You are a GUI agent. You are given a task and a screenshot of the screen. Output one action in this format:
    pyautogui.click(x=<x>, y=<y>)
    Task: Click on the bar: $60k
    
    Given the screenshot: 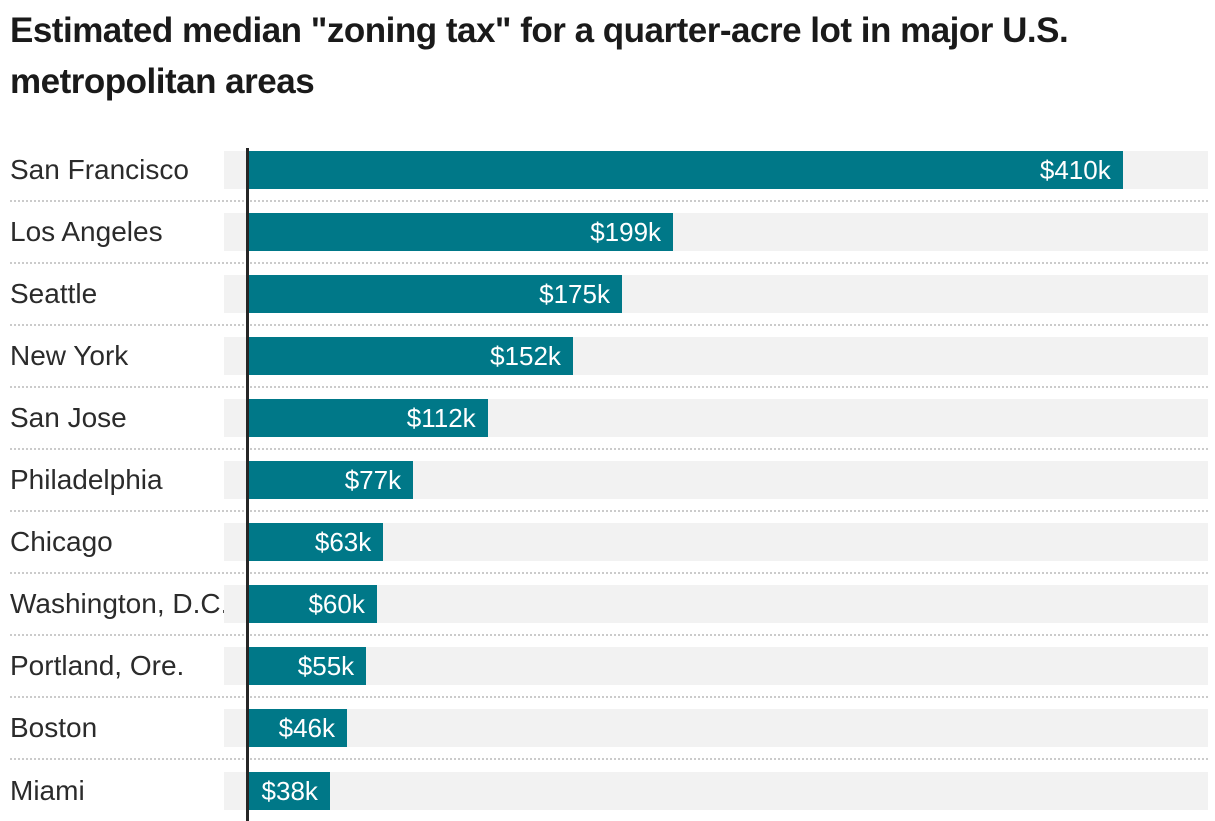 What is the action you would take?
    pyautogui.click(x=313, y=604)
    